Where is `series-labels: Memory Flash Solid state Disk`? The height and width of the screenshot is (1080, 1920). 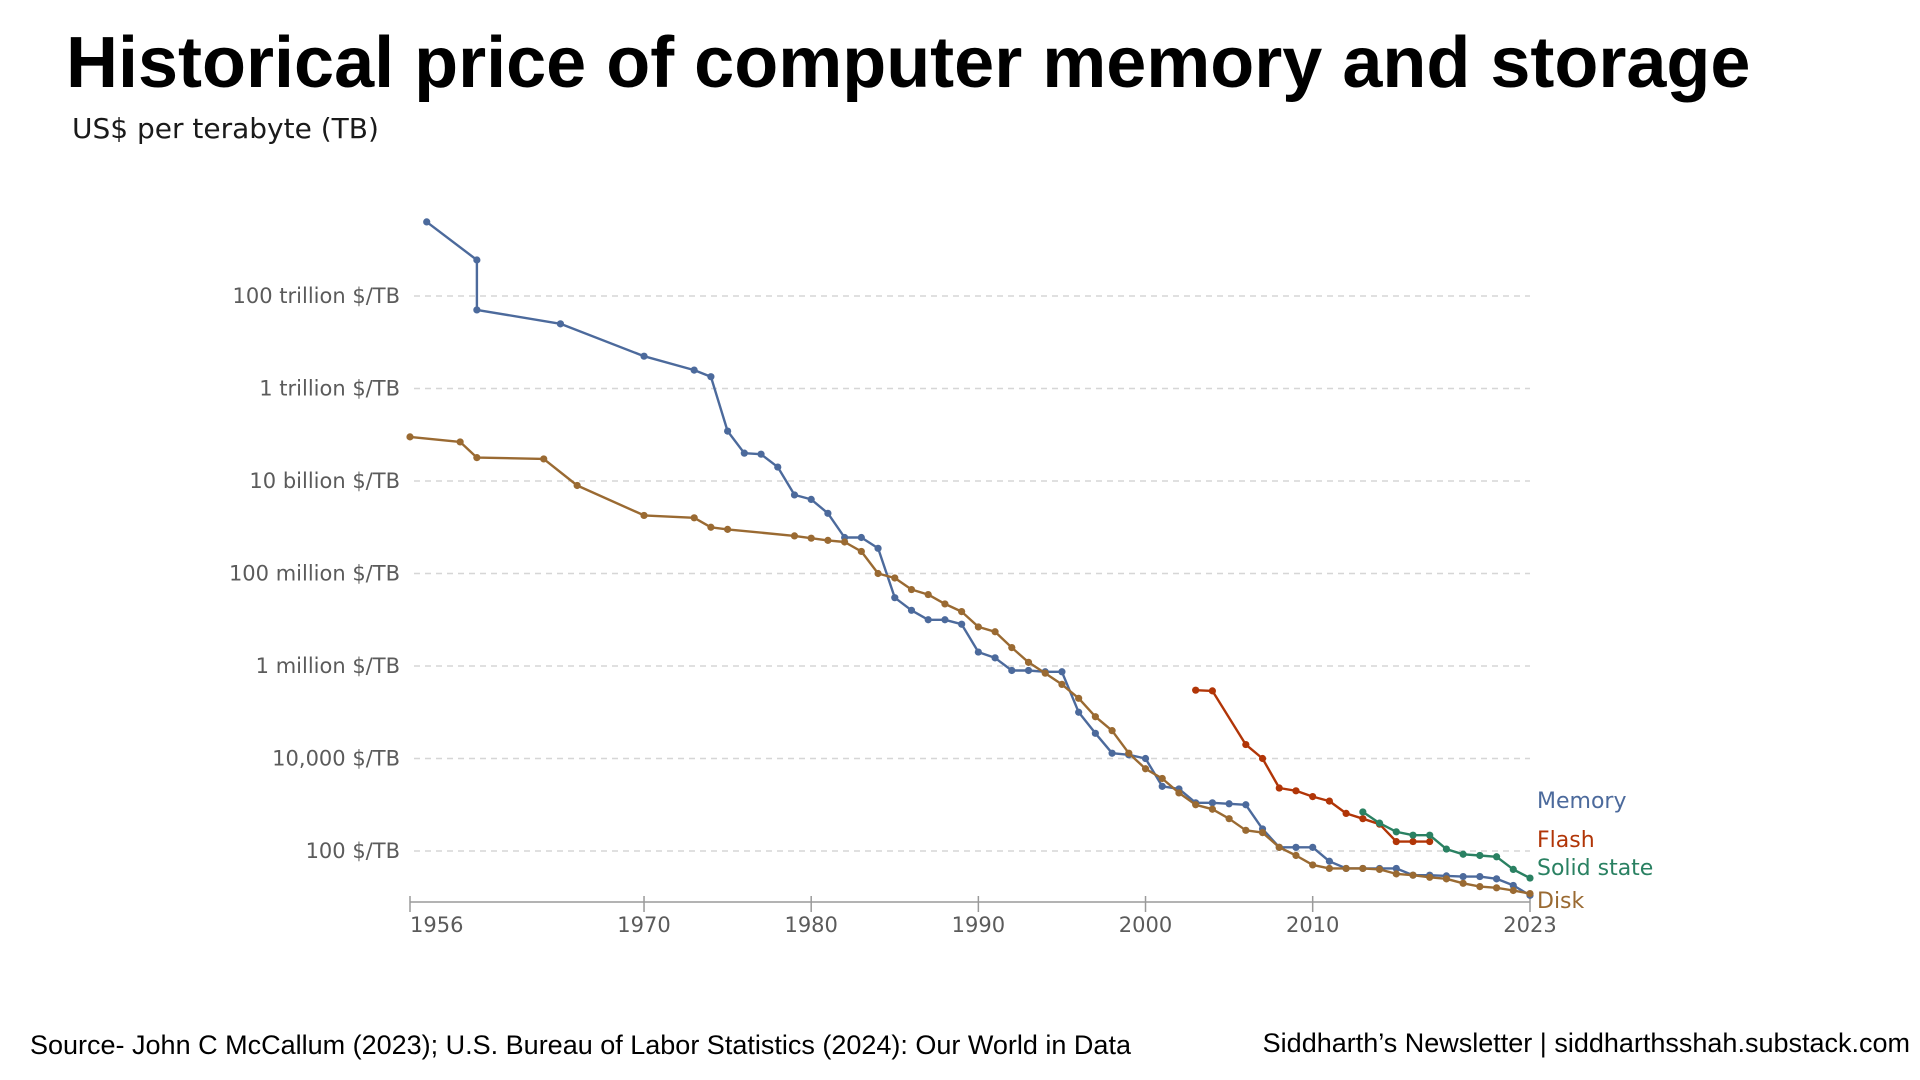
series-labels: Memory Flash Solid state Disk is located at coordinates (1595, 851).